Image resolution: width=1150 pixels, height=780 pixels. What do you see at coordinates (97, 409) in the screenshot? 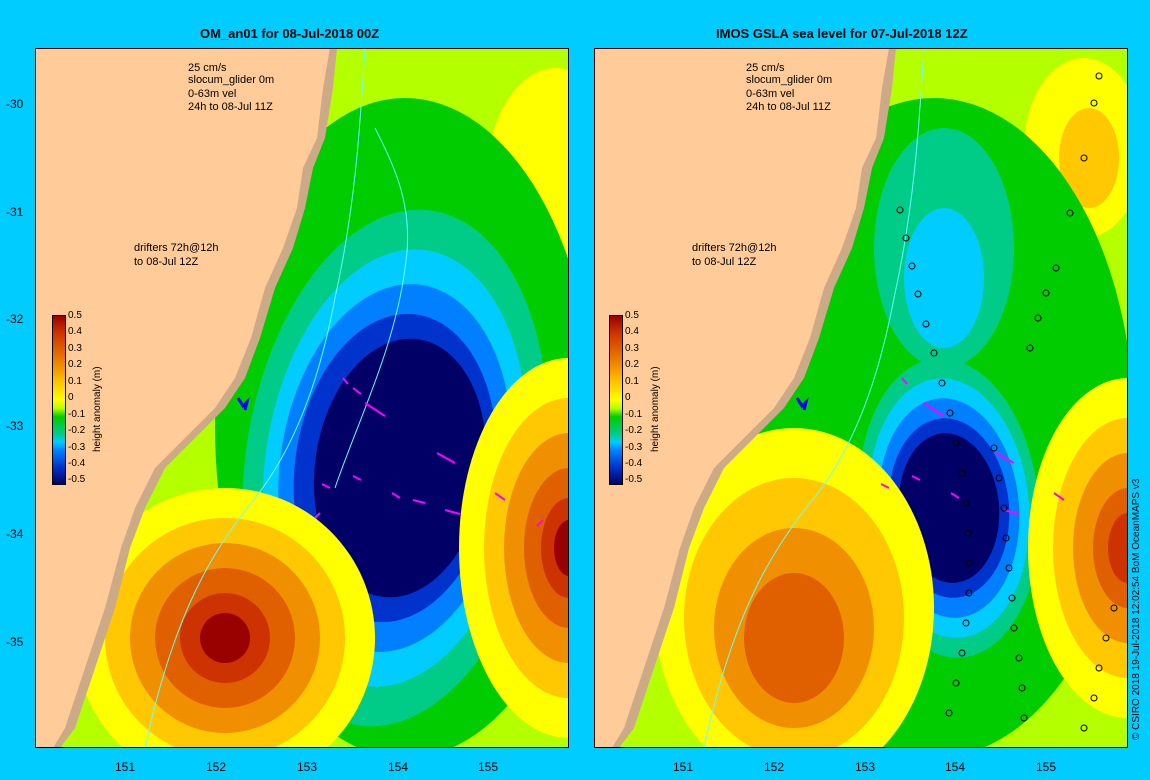
I see `left-colorbar-label: height anomaly (m)` at bounding box center [97, 409].